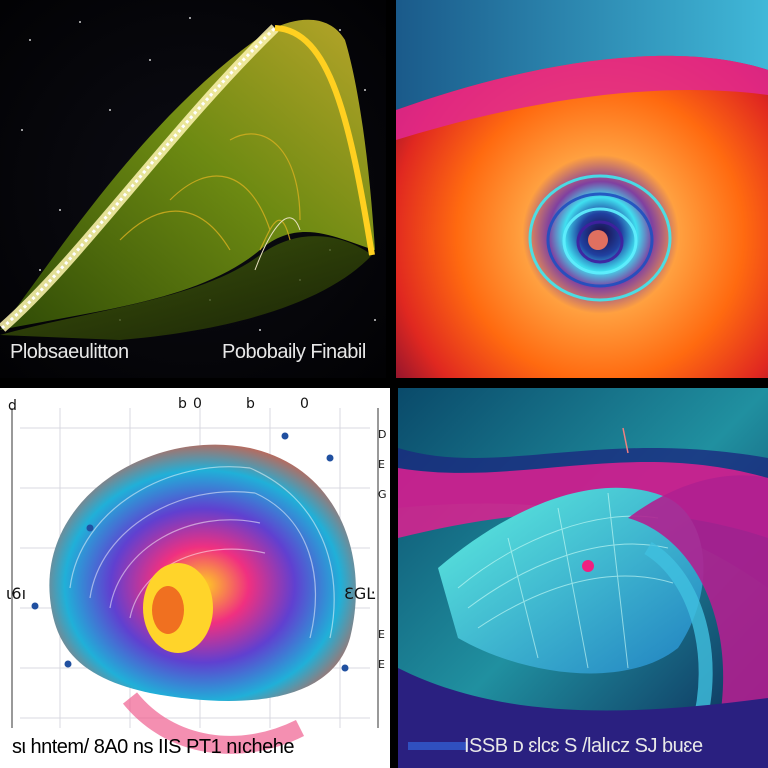 Image resolution: width=768 pixels, height=768 pixels. I want to click on axis-label-right: ƐGĿ, so click(360, 593).